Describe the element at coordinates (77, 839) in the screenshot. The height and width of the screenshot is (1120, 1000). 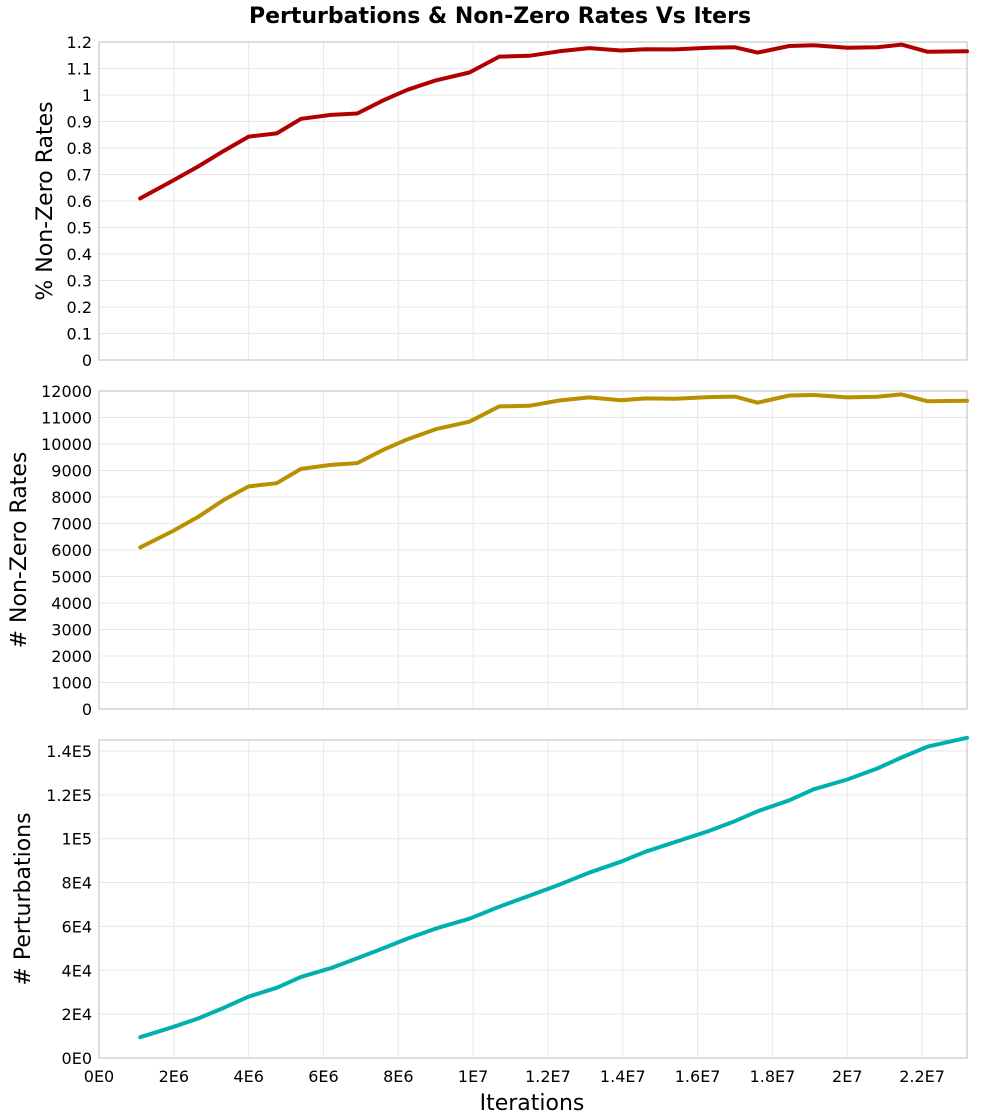
I see `y-tick-label: 1E5` at that location.